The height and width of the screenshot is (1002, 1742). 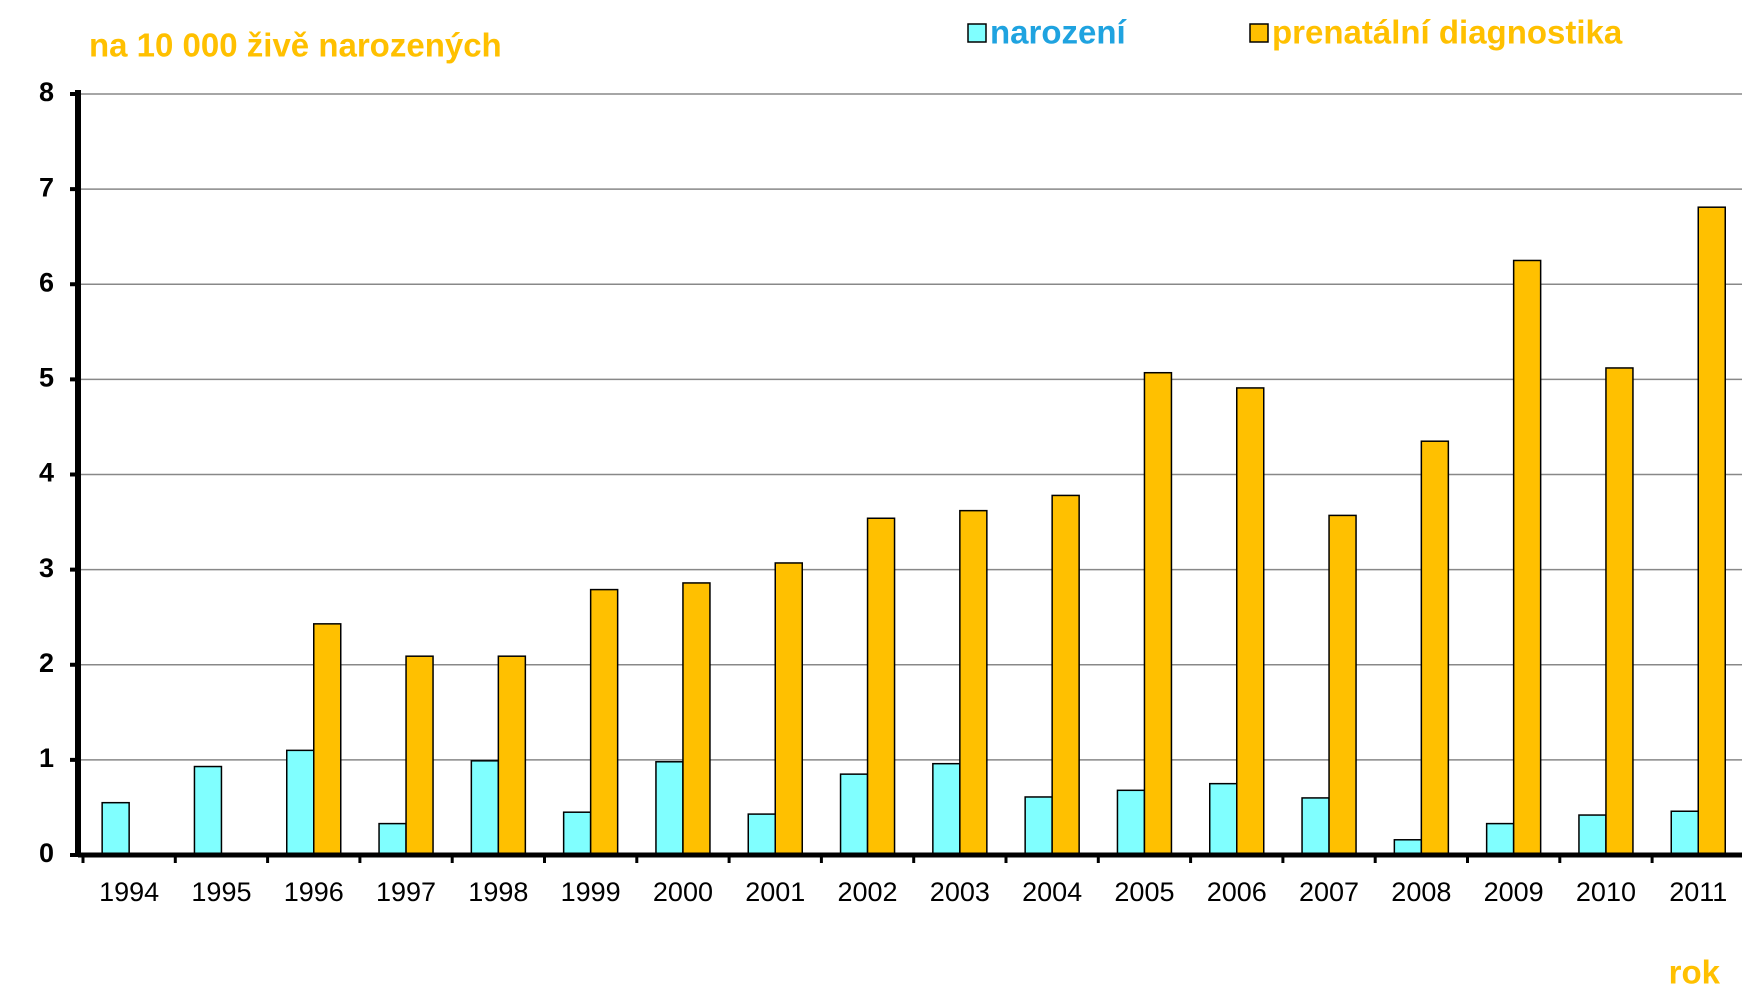 I want to click on x-tick-label: 2007, so click(x=1329, y=892).